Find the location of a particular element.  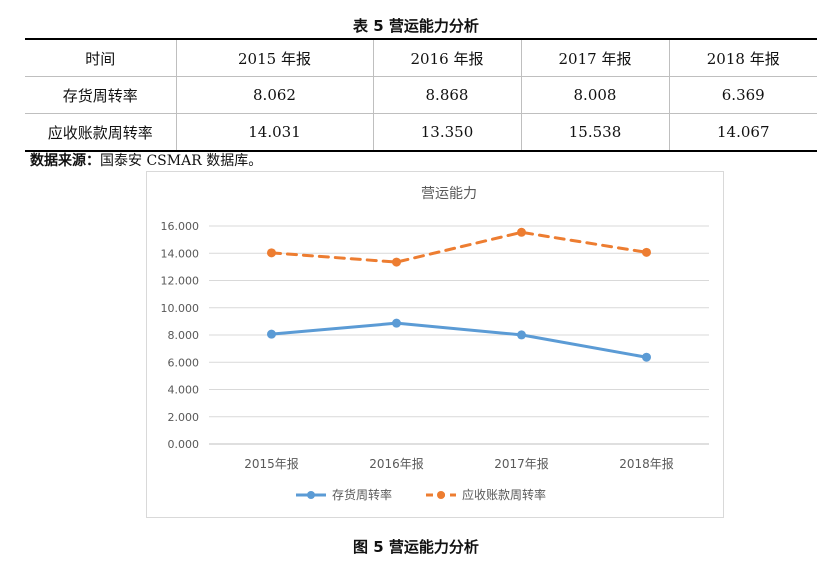

y-tick-label: 0.000 is located at coordinates (184, 444).